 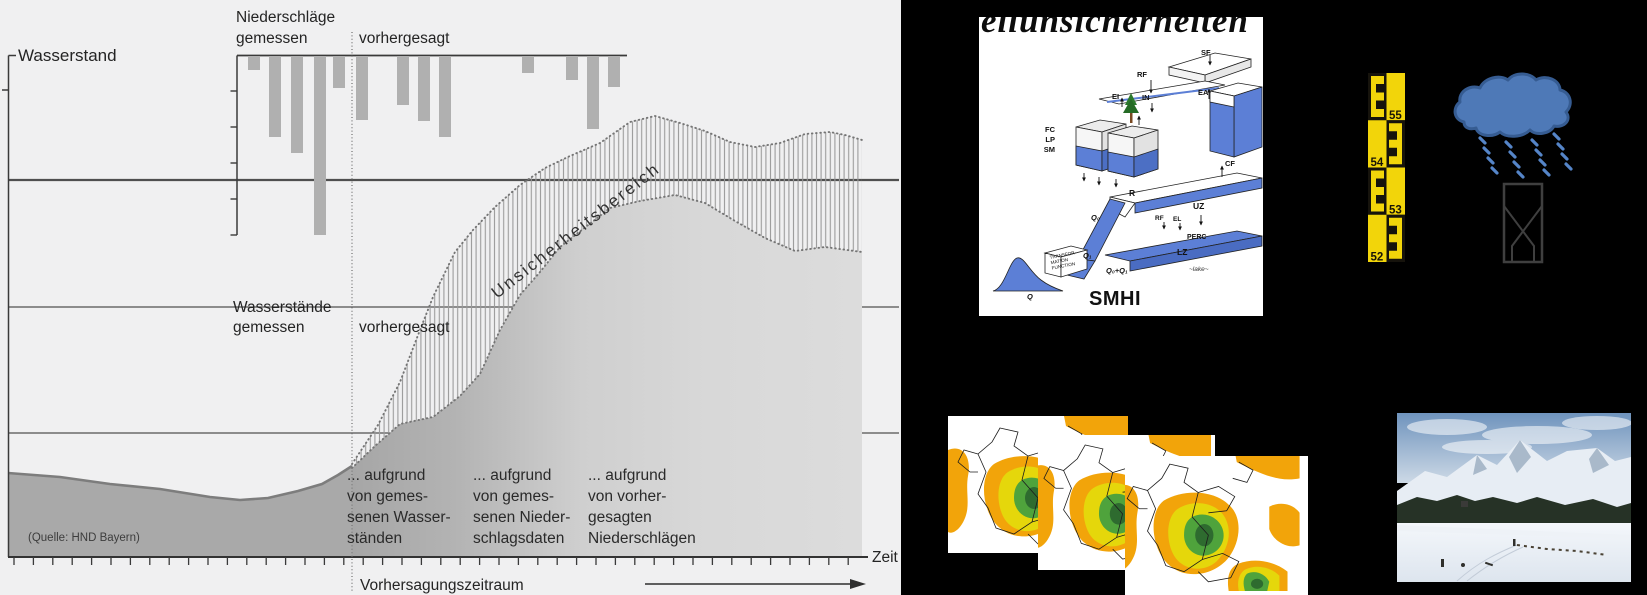 I want to click on x-axis-label: Zeit, so click(x=885, y=557).